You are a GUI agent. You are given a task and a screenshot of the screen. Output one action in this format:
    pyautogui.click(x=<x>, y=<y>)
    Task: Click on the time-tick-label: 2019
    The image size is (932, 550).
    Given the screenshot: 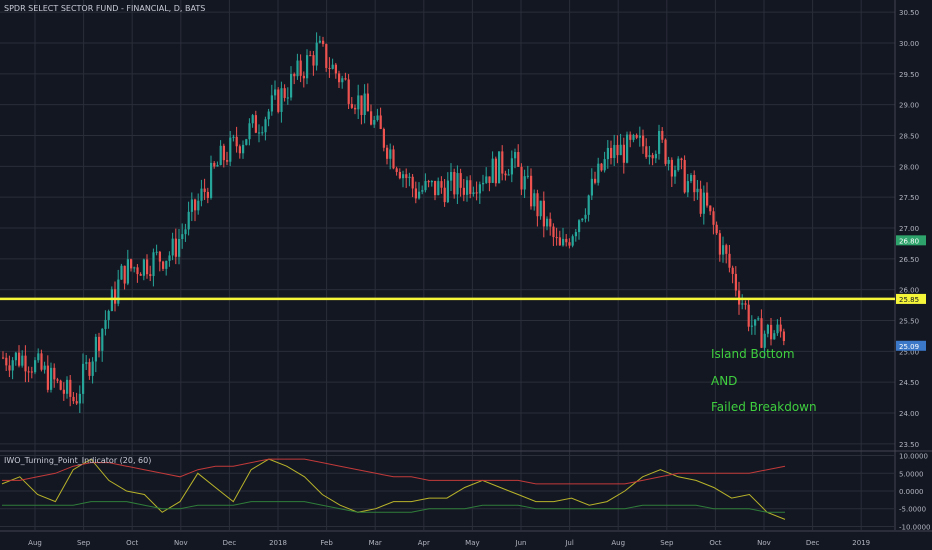 What is the action you would take?
    pyautogui.click(x=861, y=543)
    